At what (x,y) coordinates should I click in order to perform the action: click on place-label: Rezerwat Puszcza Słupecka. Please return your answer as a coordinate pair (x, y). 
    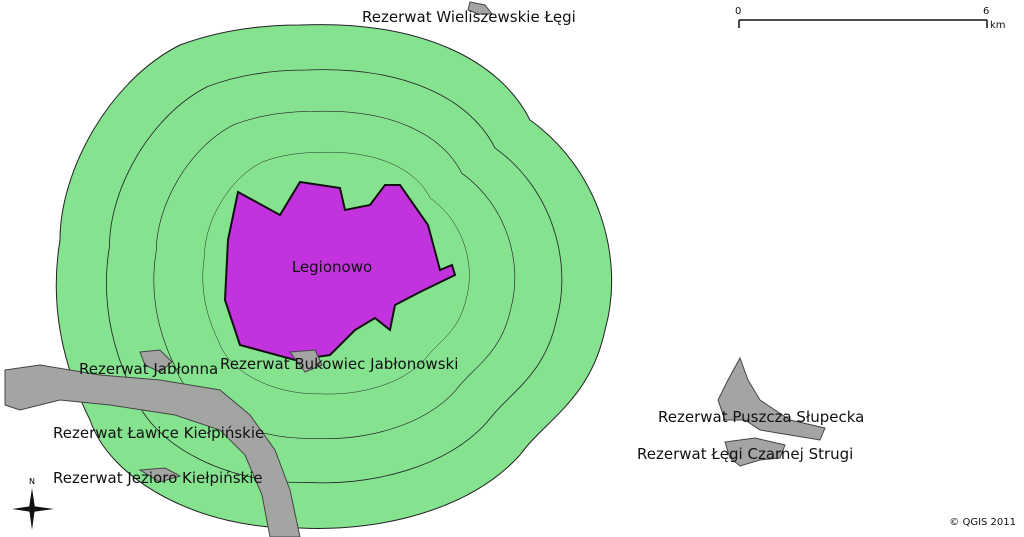
    Looking at the image, I should click on (761, 417).